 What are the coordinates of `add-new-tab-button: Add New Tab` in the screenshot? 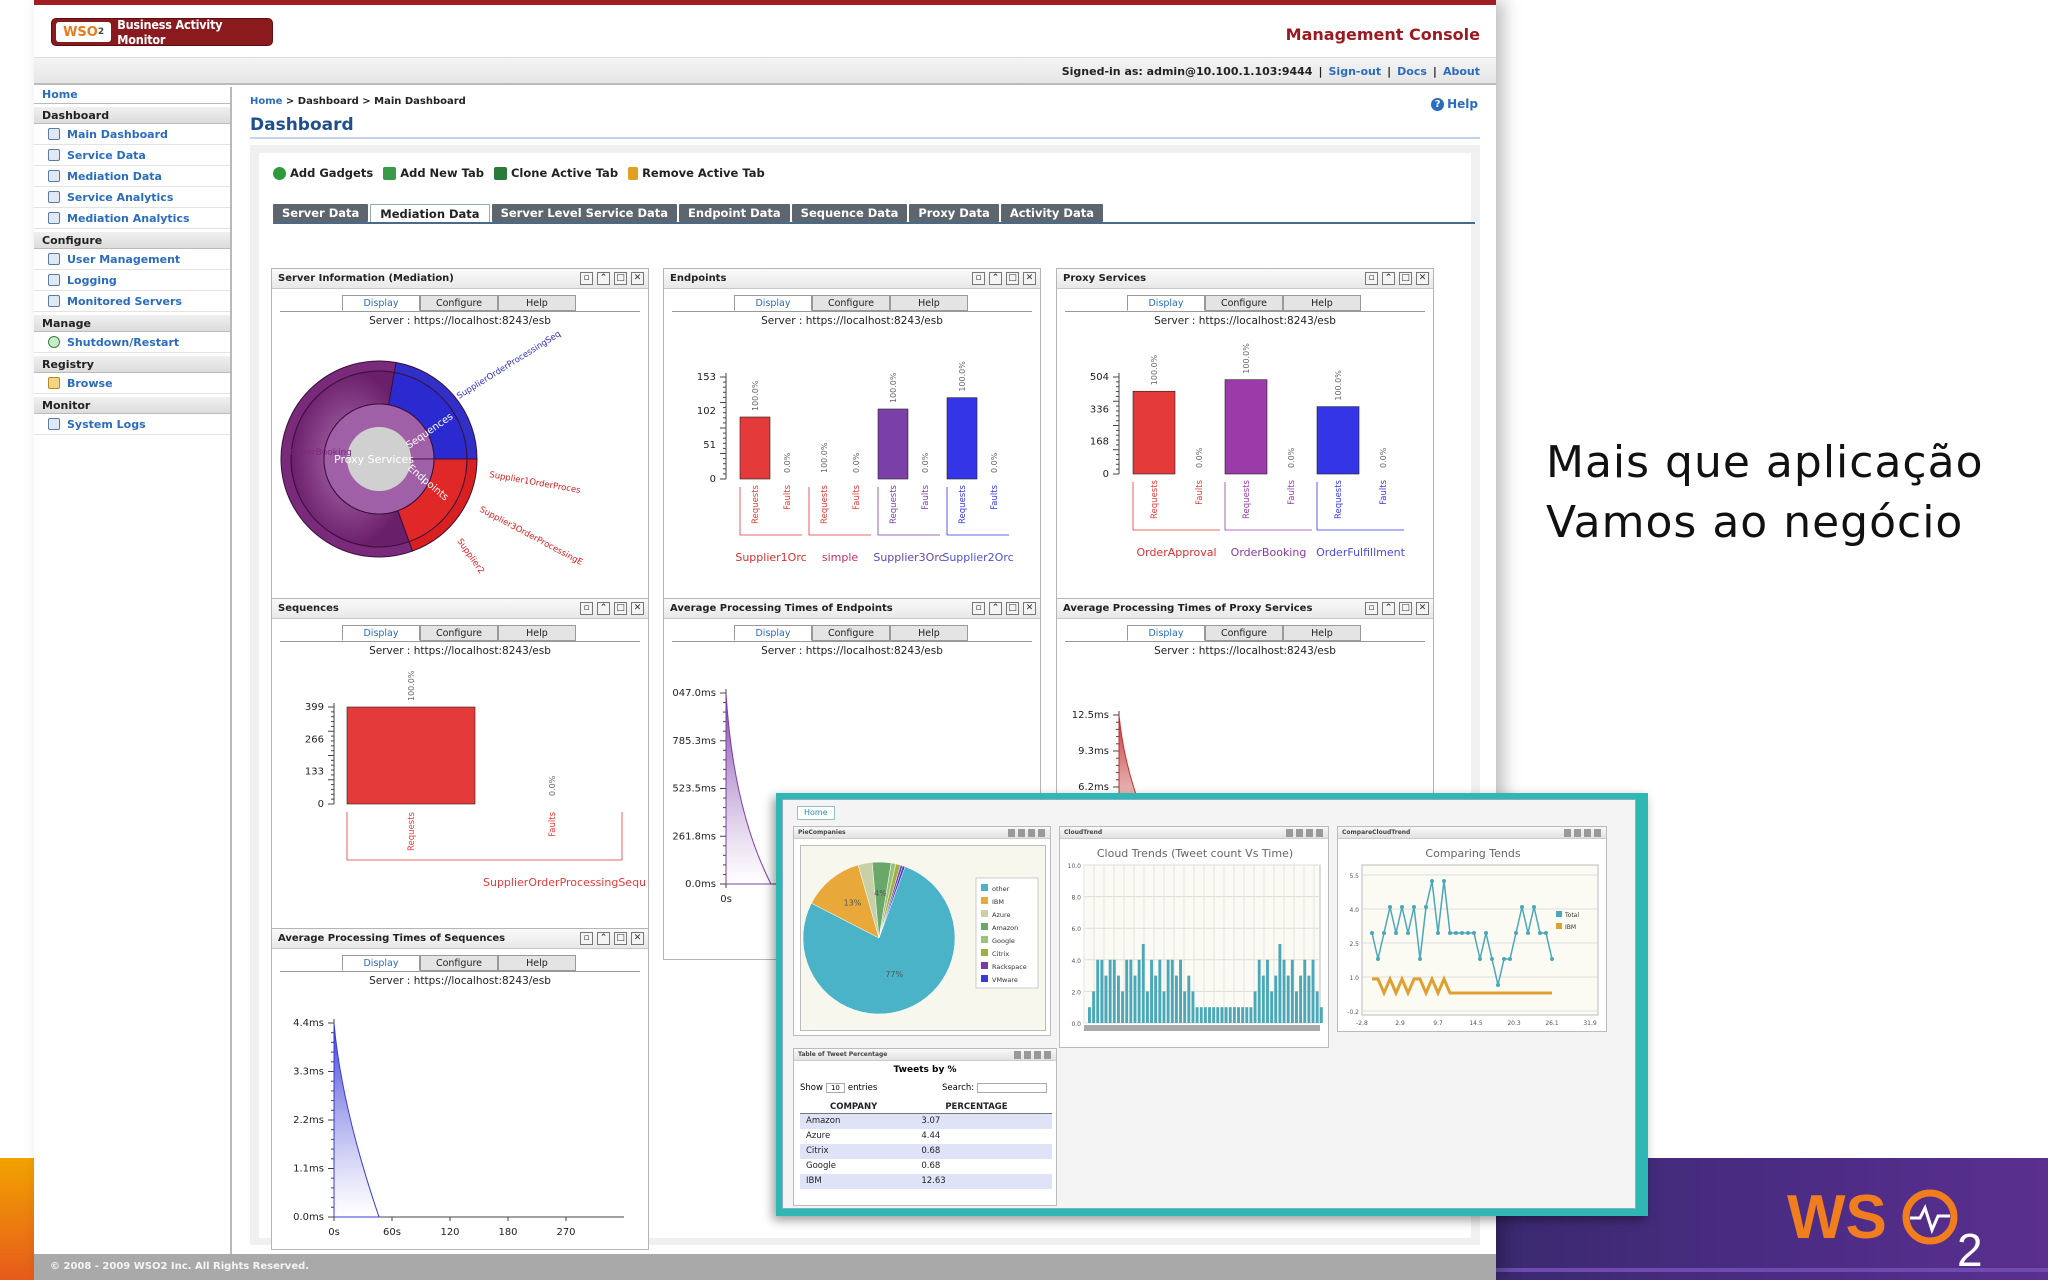 It's located at (433, 173).